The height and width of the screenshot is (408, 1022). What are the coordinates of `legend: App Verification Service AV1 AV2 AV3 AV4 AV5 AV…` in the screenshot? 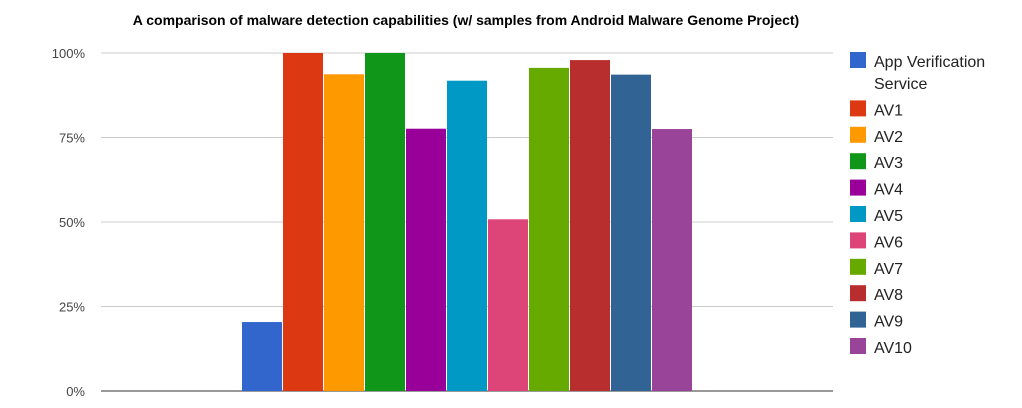 It's located at (917, 204).